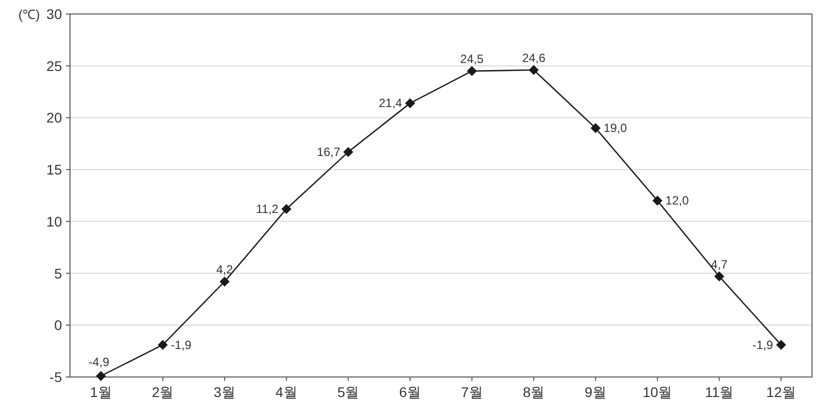  What do you see at coordinates (58, 325) in the screenshot?
I see `y-tick-label: 0` at bounding box center [58, 325].